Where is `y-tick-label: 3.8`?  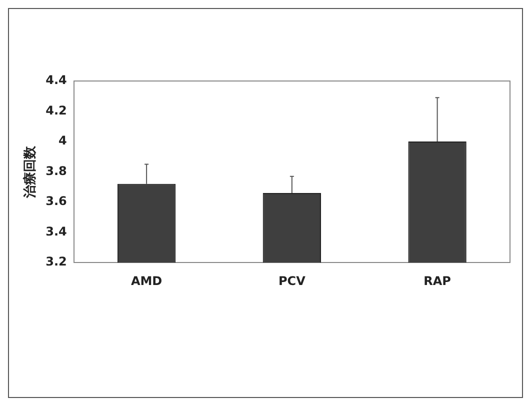
y-tick-label: 3.8 is located at coordinates (56, 171).